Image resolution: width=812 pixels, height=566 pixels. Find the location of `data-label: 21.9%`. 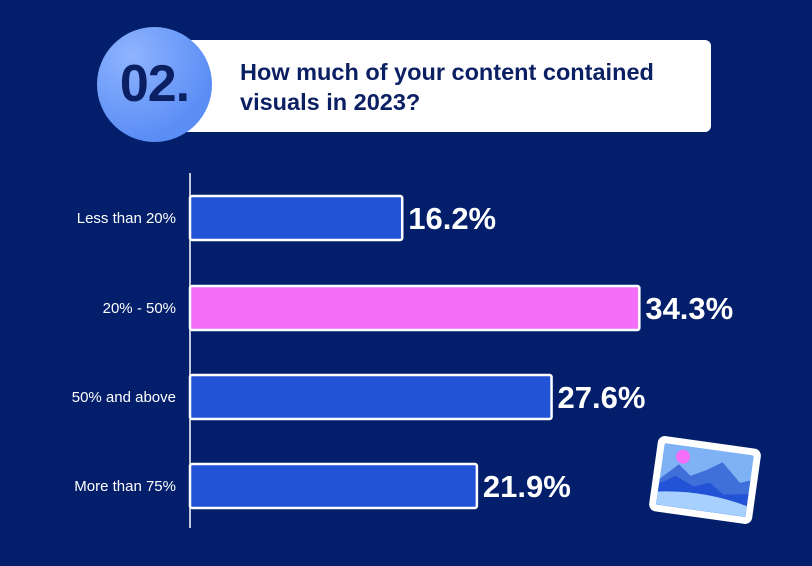

data-label: 21.9% is located at coordinates (527, 486).